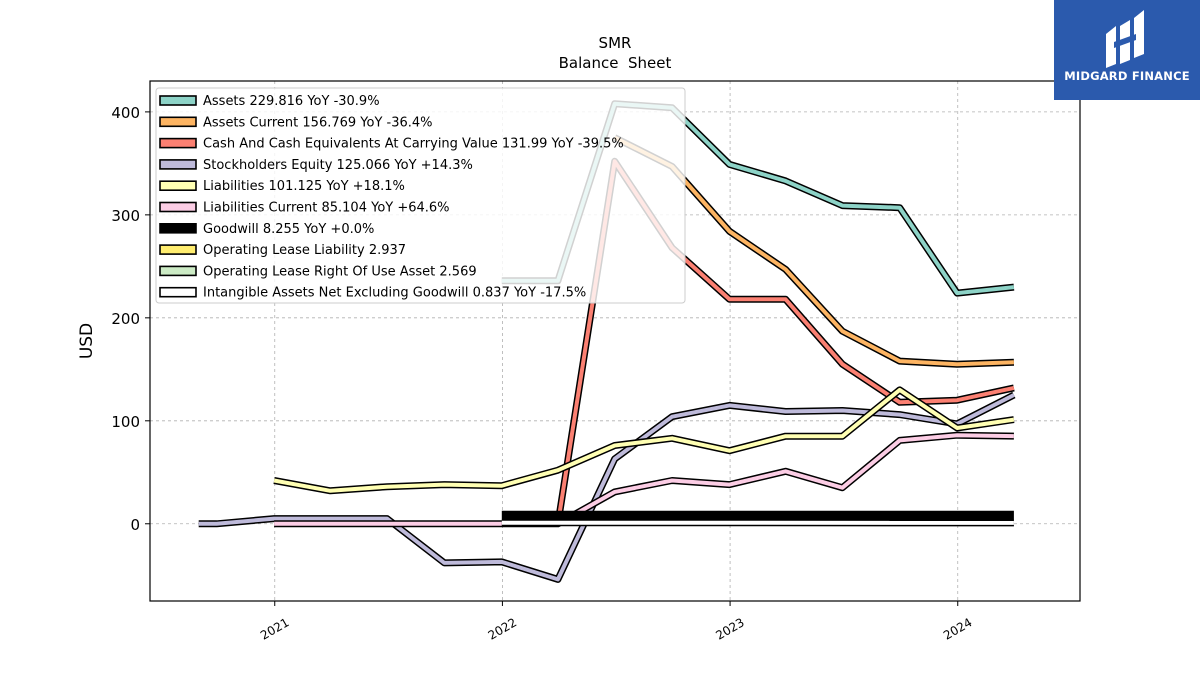 The image size is (1200, 675). What do you see at coordinates (957, 628) in the screenshot?
I see `x-tick-label: 2024` at bounding box center [957, 628].